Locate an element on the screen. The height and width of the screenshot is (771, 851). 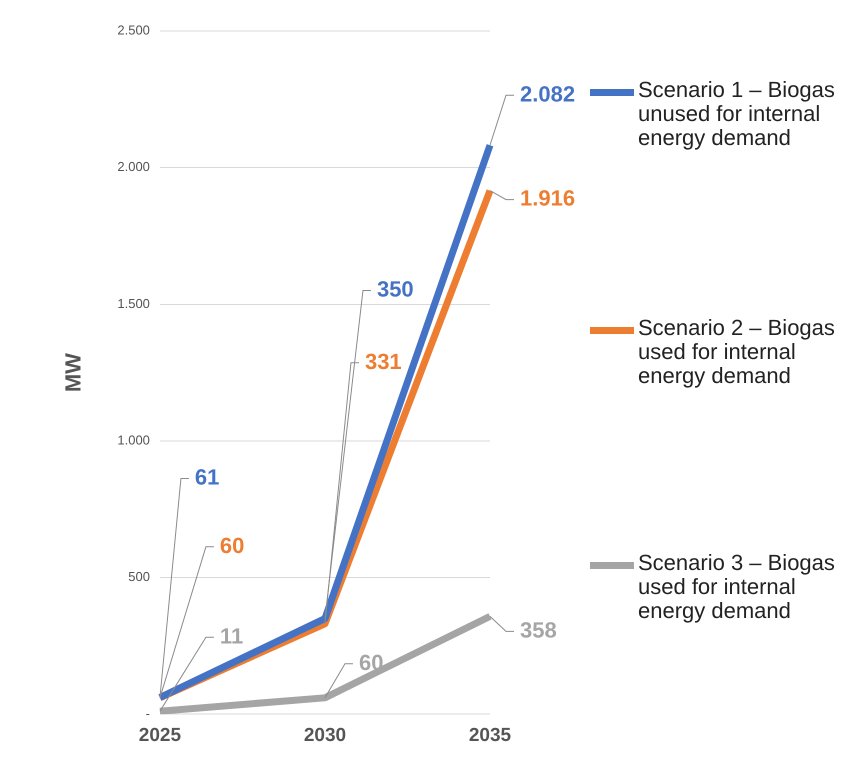
x-tick-label: 2035 is located at coordinates (490, 735).